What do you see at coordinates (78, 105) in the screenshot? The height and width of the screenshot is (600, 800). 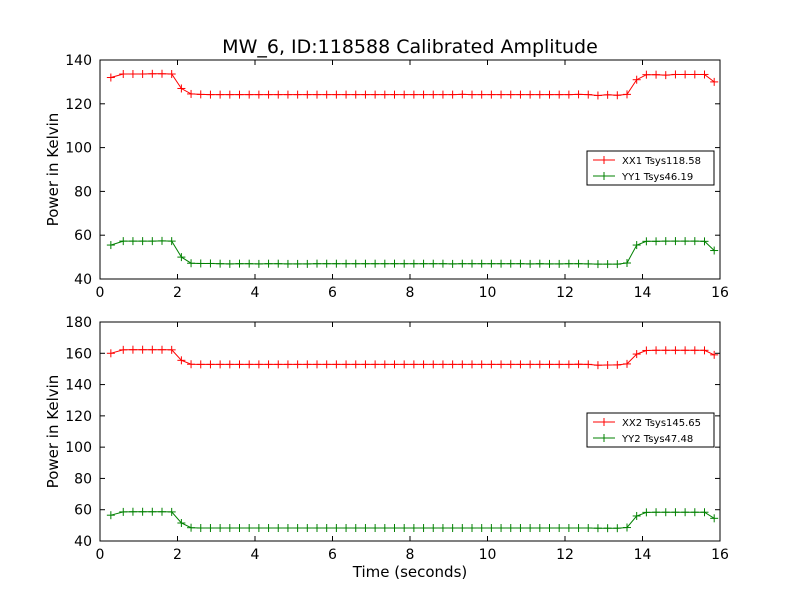 I see `y-tick-label: 120` at bounding box center [78, 105].